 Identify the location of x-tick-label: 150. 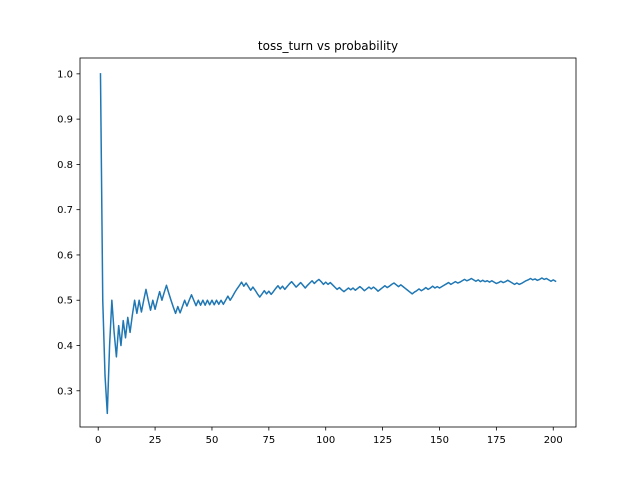
(439, 440).